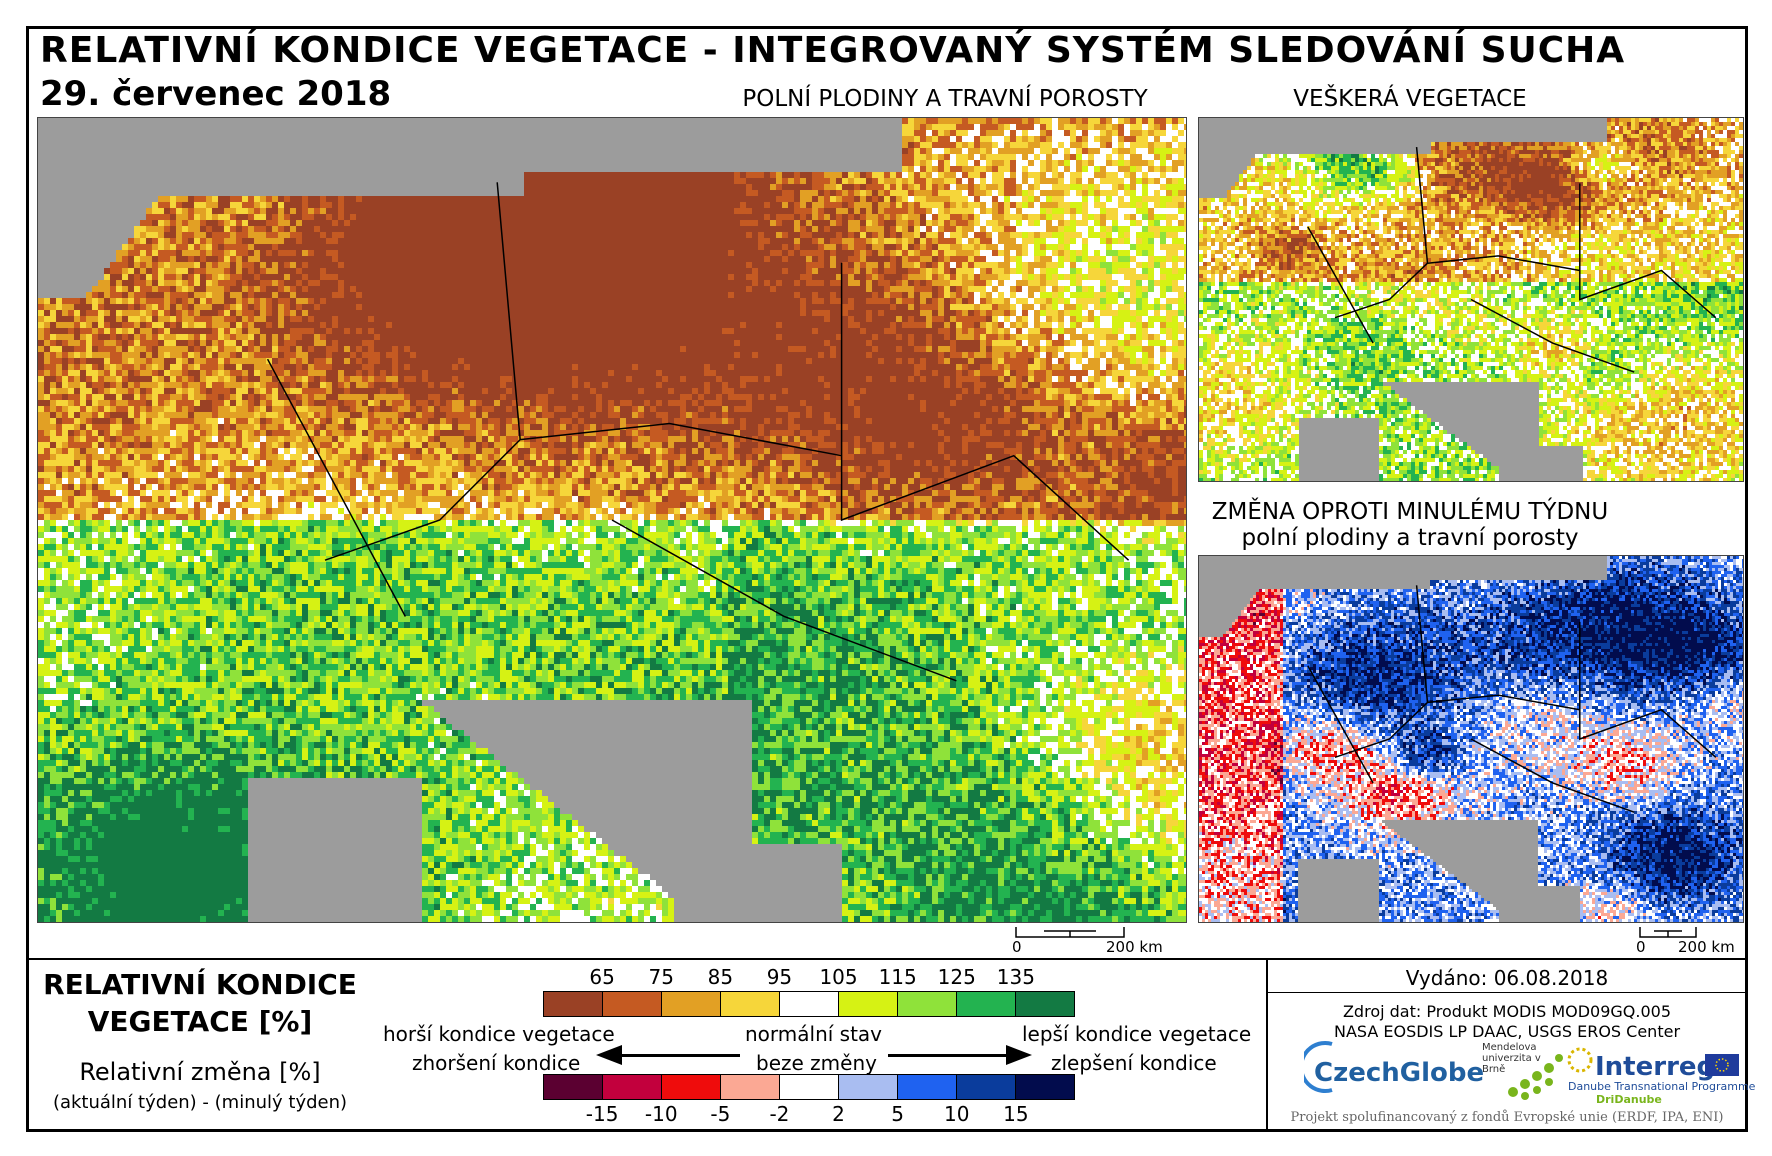 The width and height of the screenshot is (1772, 1156). I want to click on worse-condition-label: horší kondice vegetace, so click(499, 1034).